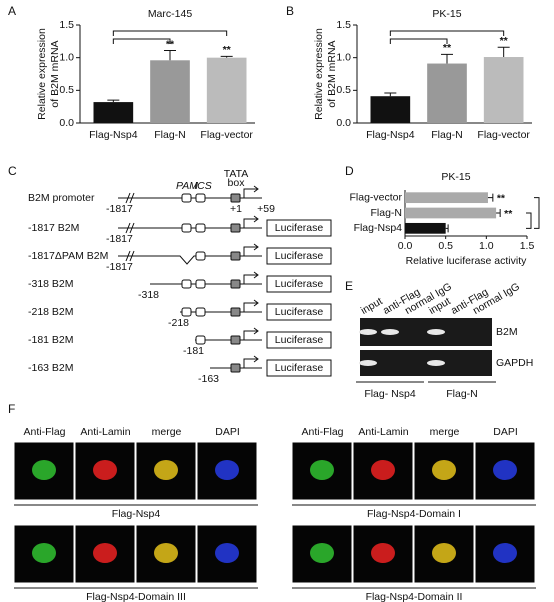  What do you see at coordinates (66, 90) in the screenshot?
I see `y-tick-label: 0.5` at bounding box center [66, 90].